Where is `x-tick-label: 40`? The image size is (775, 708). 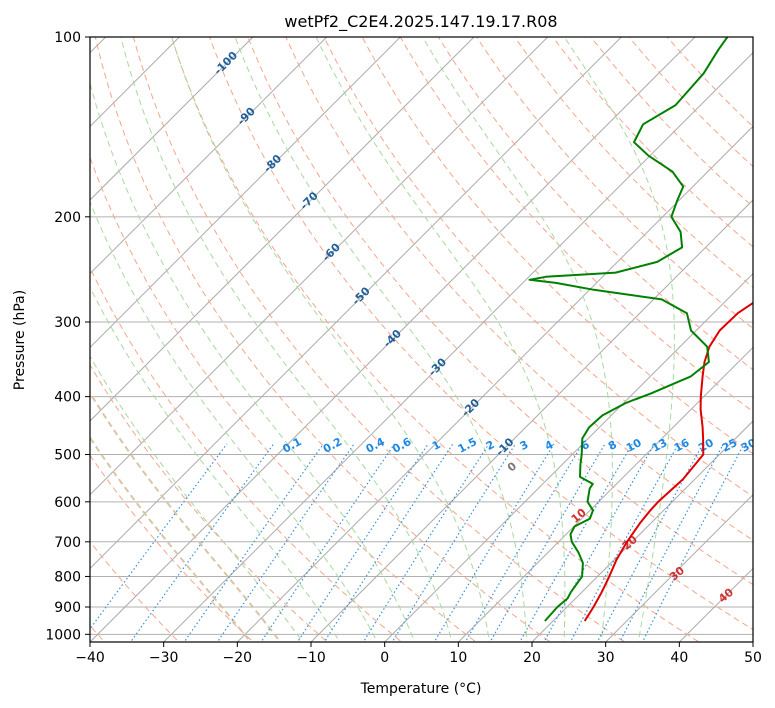
x-tick-label: 40 is located at coordinates (679, 658).